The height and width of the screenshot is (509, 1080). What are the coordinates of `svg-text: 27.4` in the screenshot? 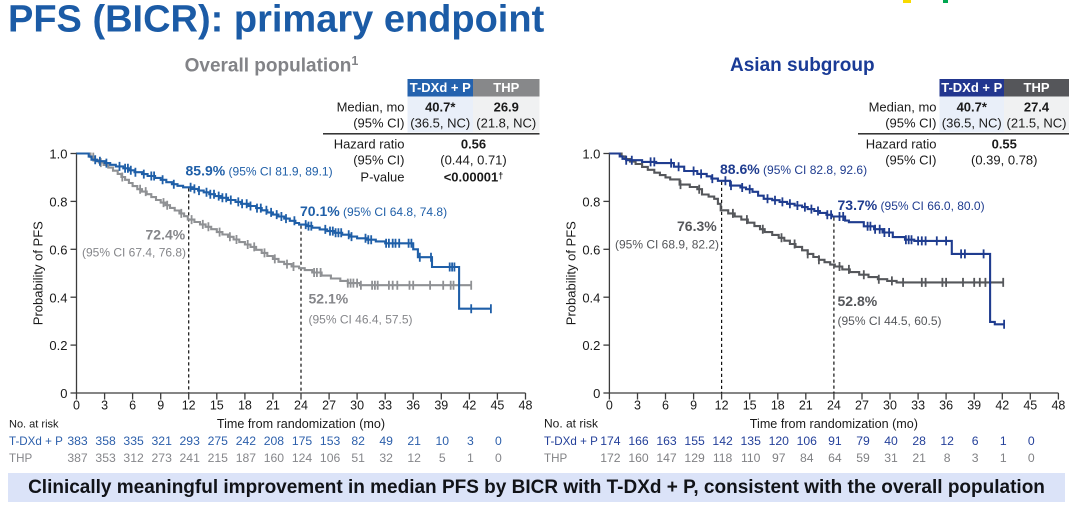 It's located at (1037, 107).